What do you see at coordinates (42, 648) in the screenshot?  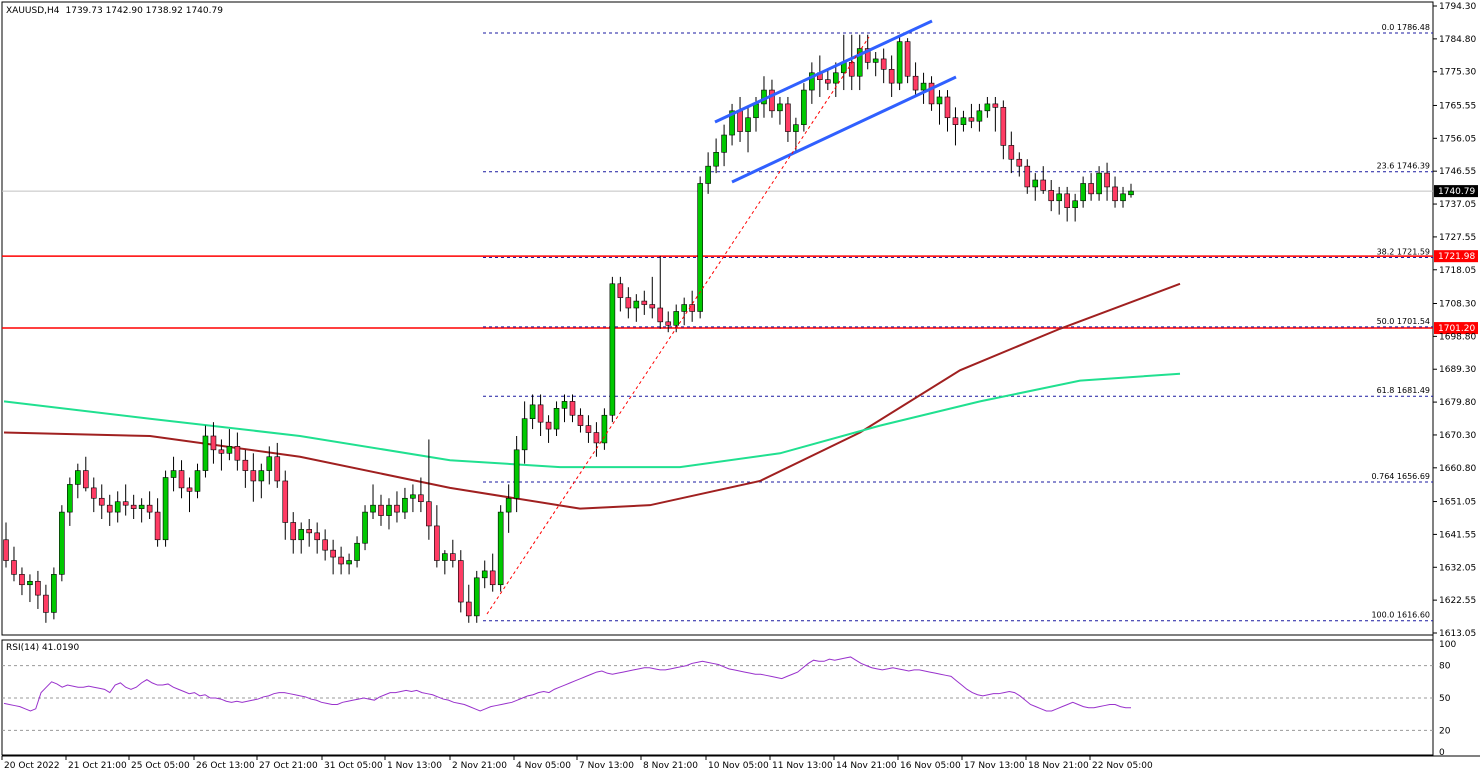 I see `rsi-label: RSI(14) 41.0190` at bounding box center [42, 648].